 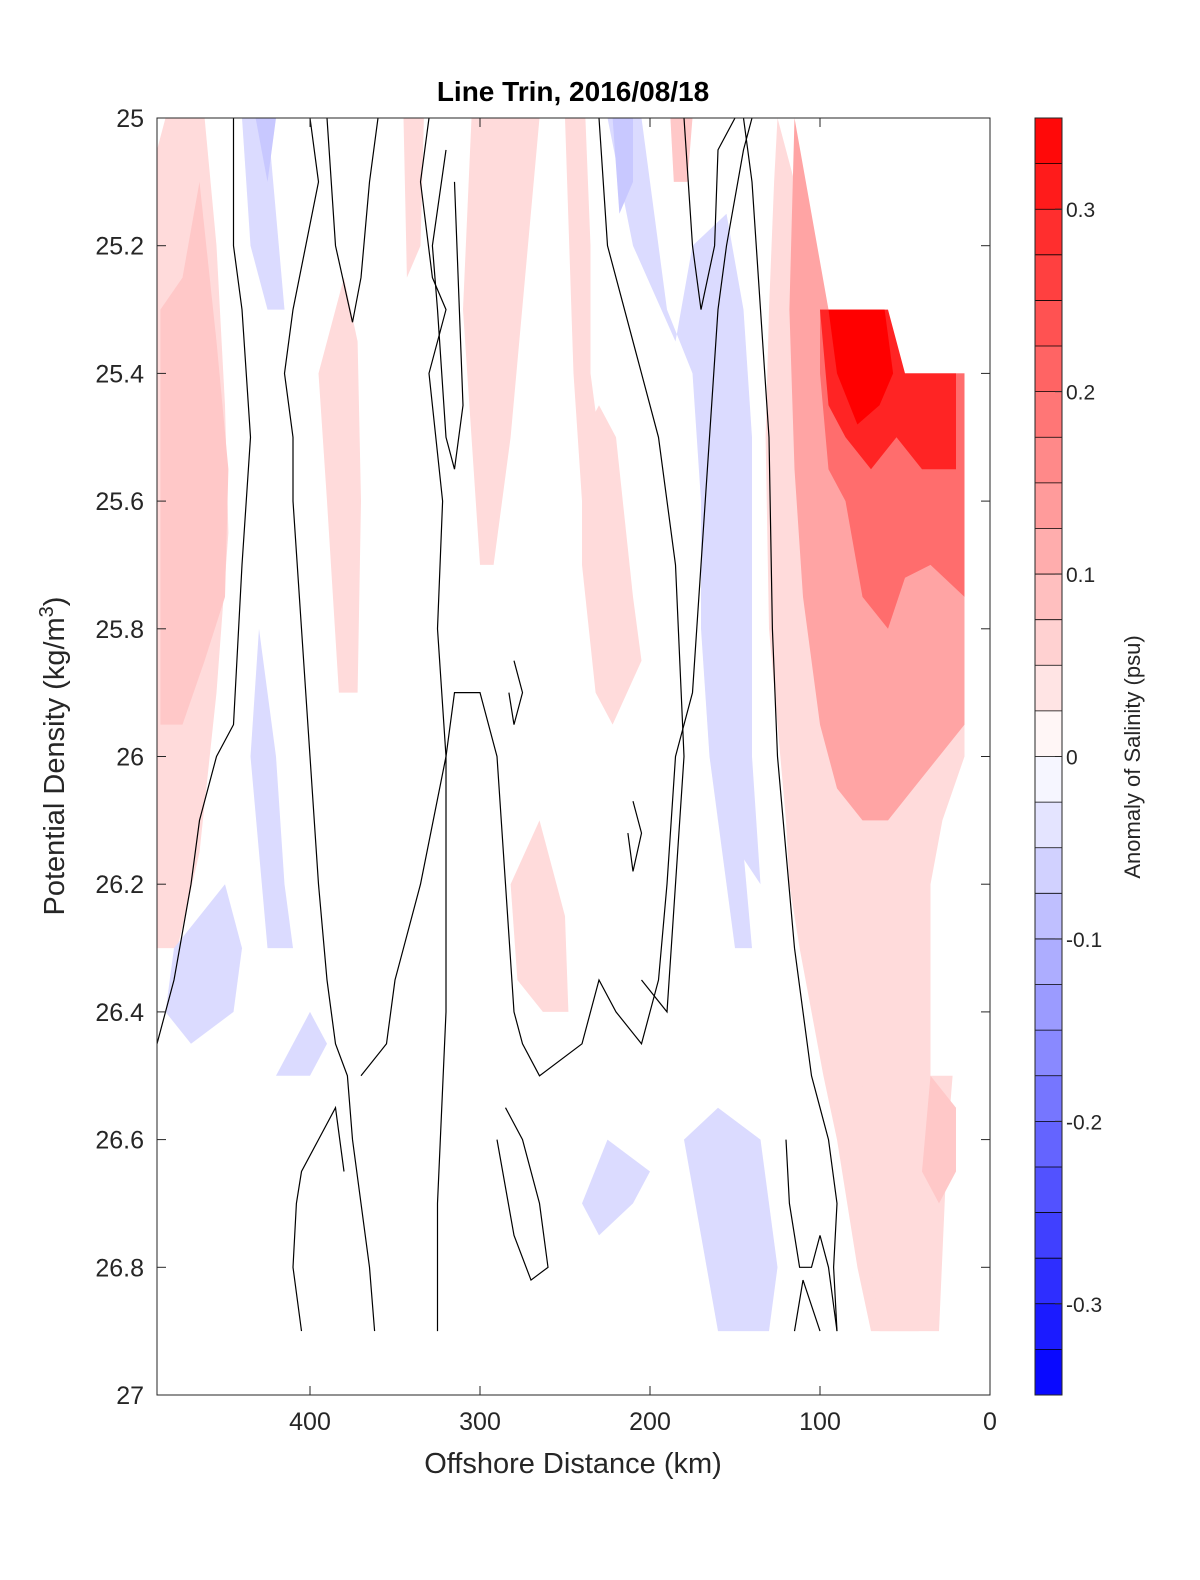 I want to click on x-tick-label: 200, so click(x=650, y=1422).